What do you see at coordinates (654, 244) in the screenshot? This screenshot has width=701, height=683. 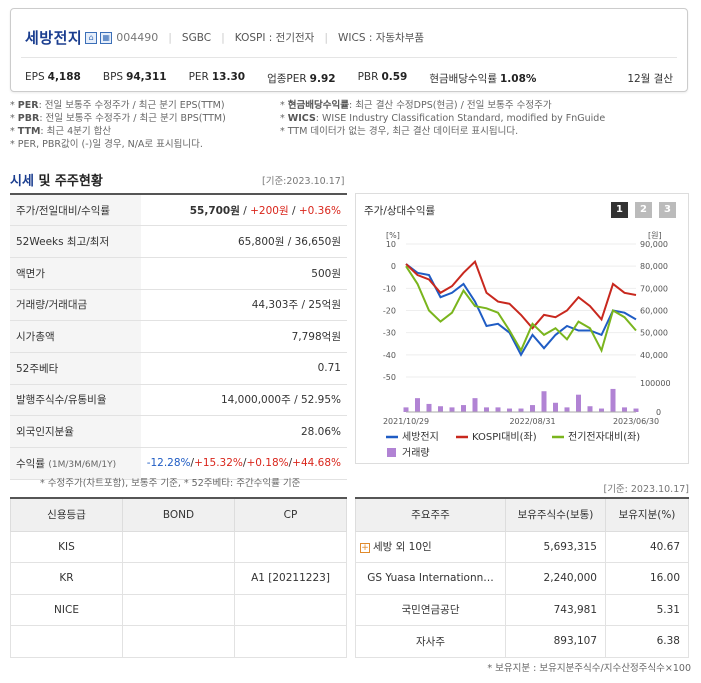 I see `right-tick-label: 90,000` at bounding box center [654, 244].